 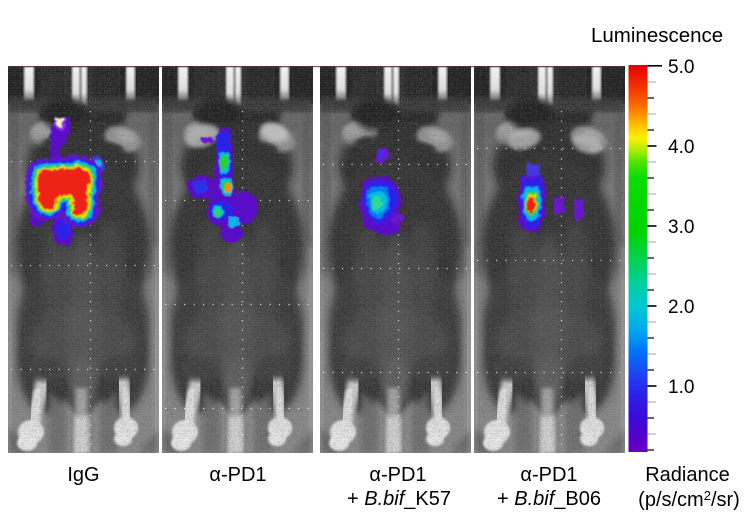 I want to click on svg-text: 3.0, so click(x=681, y=227).